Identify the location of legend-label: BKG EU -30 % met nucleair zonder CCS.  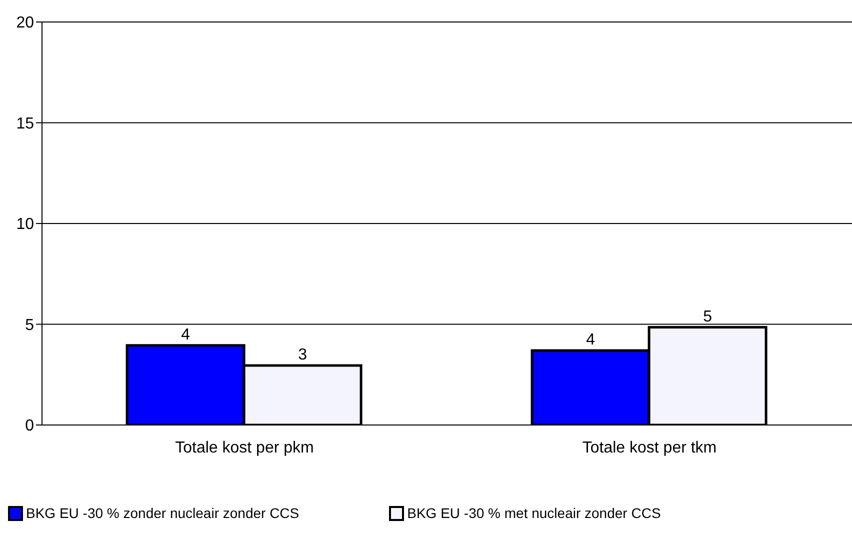
(534, 513).